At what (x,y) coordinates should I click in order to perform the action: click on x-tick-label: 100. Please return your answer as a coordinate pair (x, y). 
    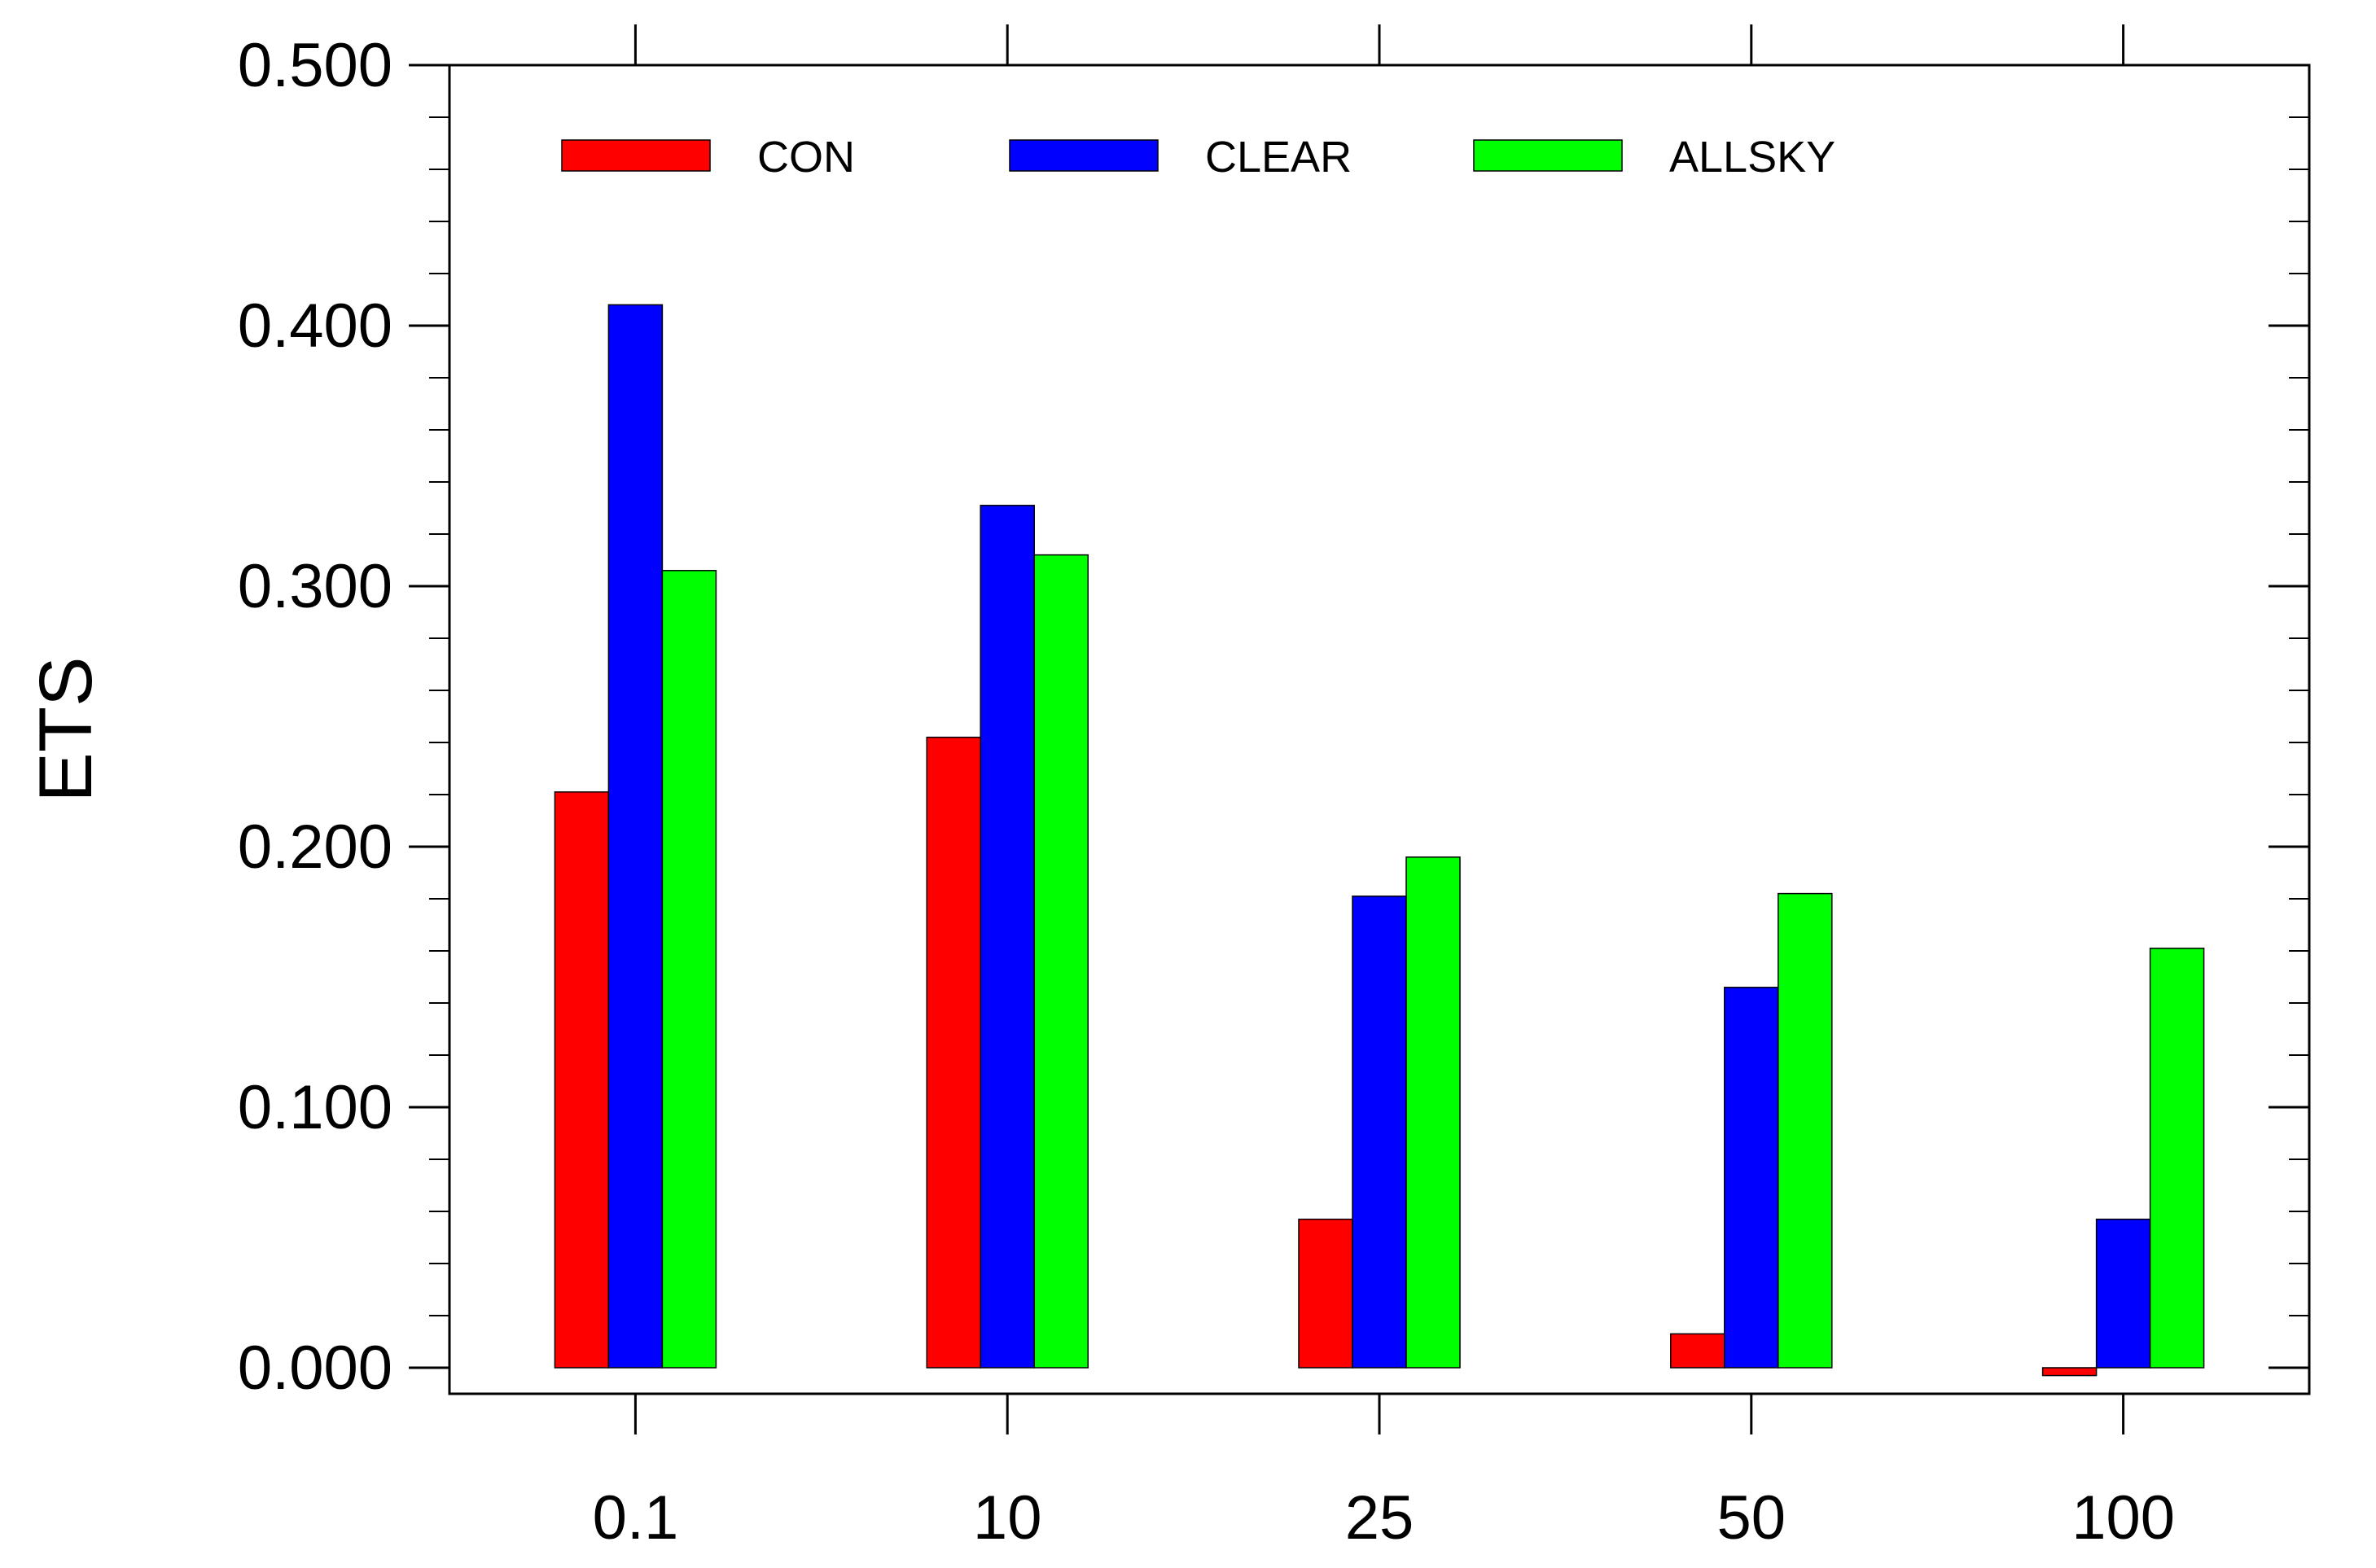
    Looking at the image, I should click on (2123, 1518).